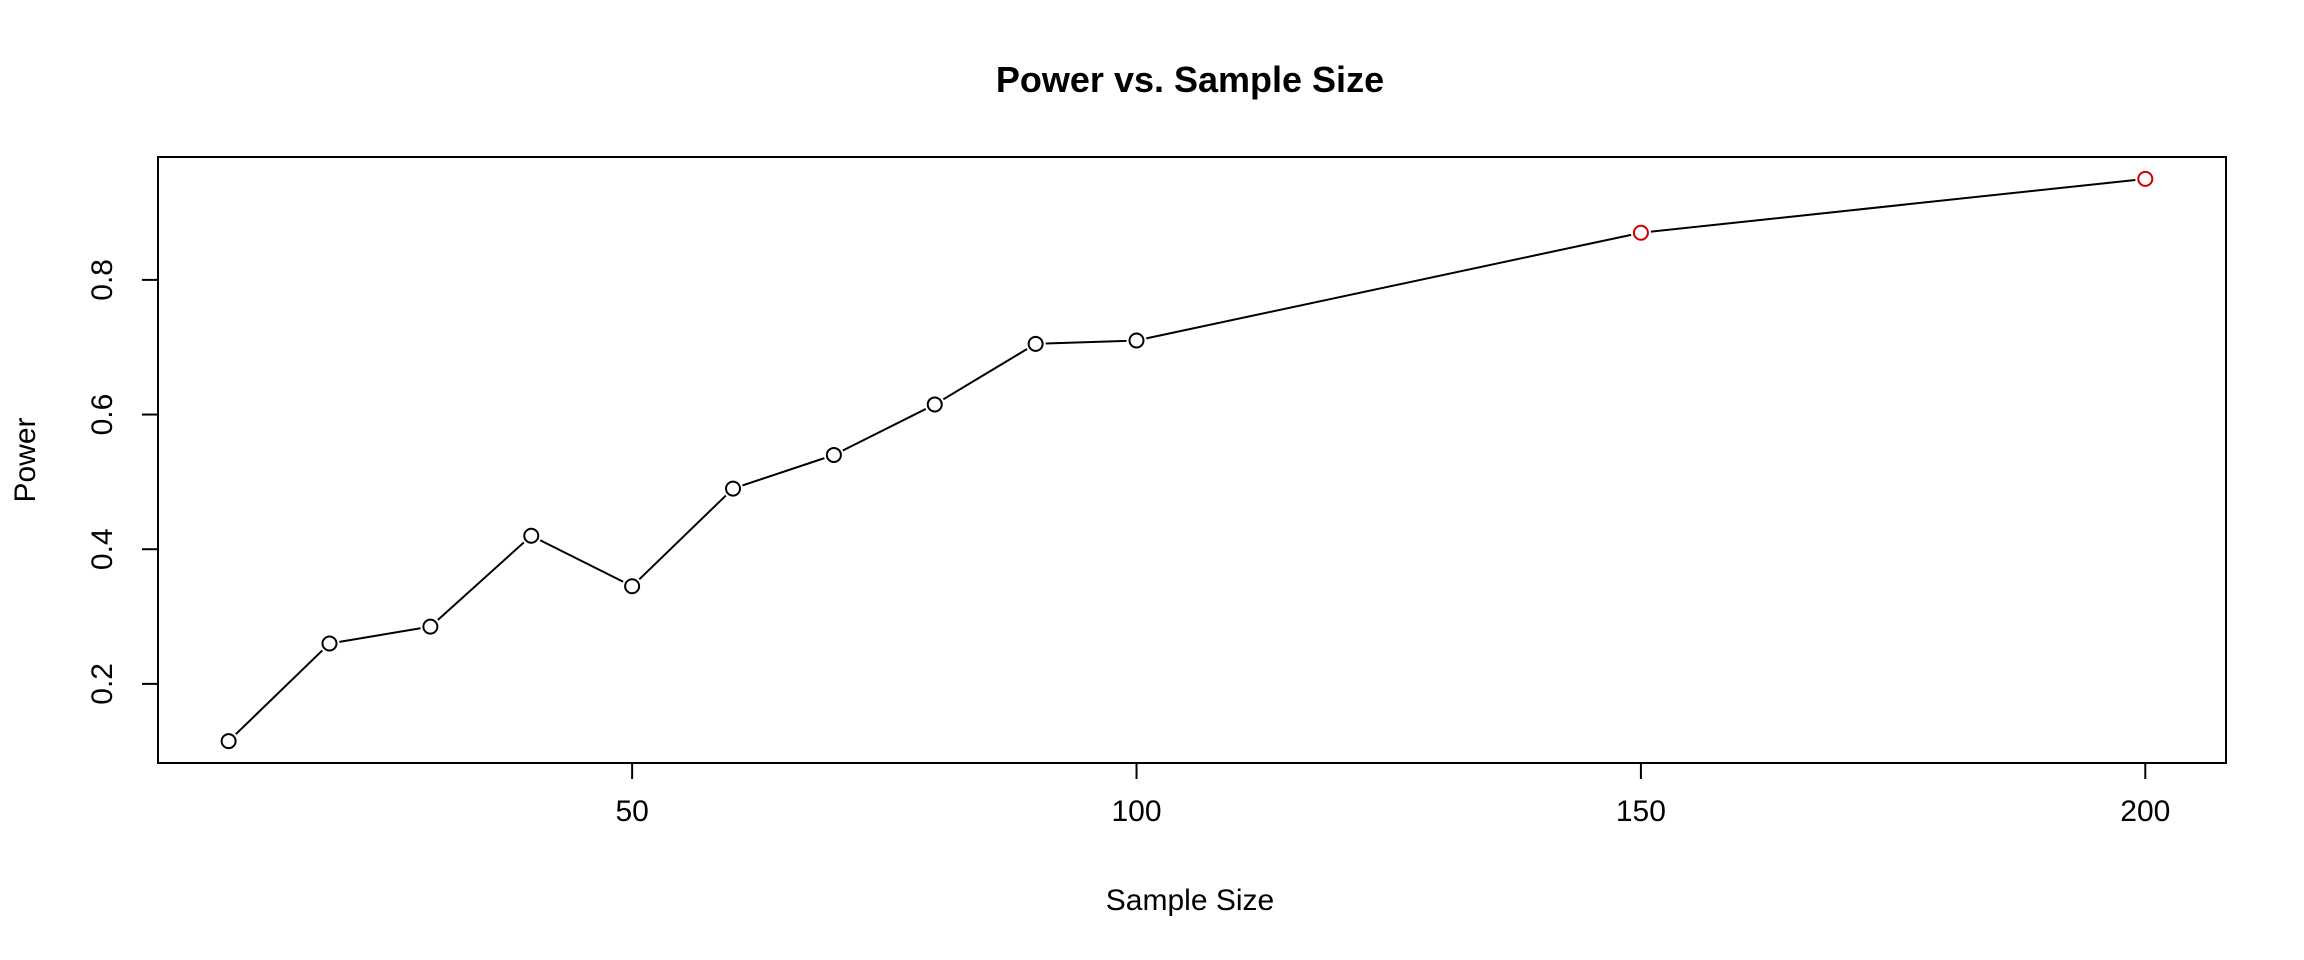  I want to click on y-tick-label: 0.4, so click(102, 549).